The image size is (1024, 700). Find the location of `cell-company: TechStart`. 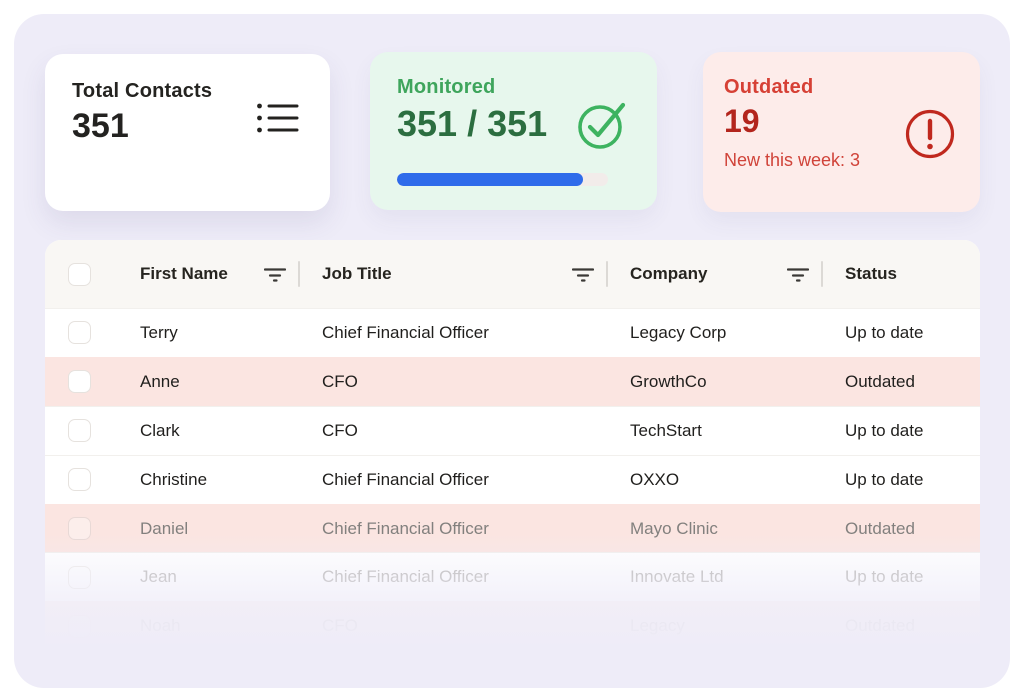

cell-company: TechStart is located at coordinates (666, 430).